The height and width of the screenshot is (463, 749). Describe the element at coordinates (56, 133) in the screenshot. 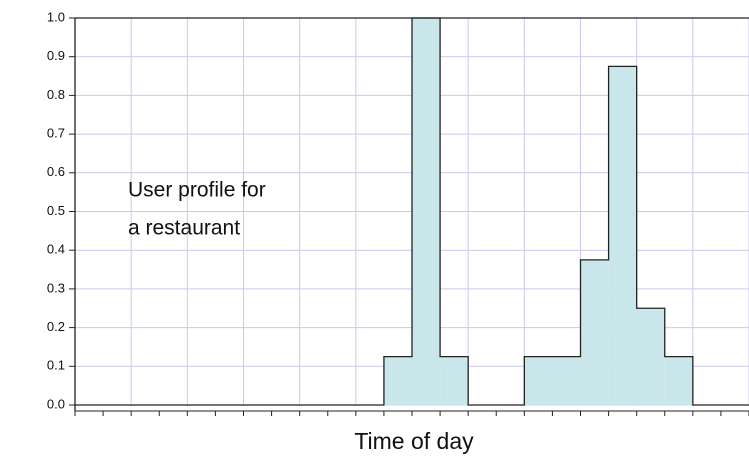

I see `y-tick-label: 0.7` at that location.